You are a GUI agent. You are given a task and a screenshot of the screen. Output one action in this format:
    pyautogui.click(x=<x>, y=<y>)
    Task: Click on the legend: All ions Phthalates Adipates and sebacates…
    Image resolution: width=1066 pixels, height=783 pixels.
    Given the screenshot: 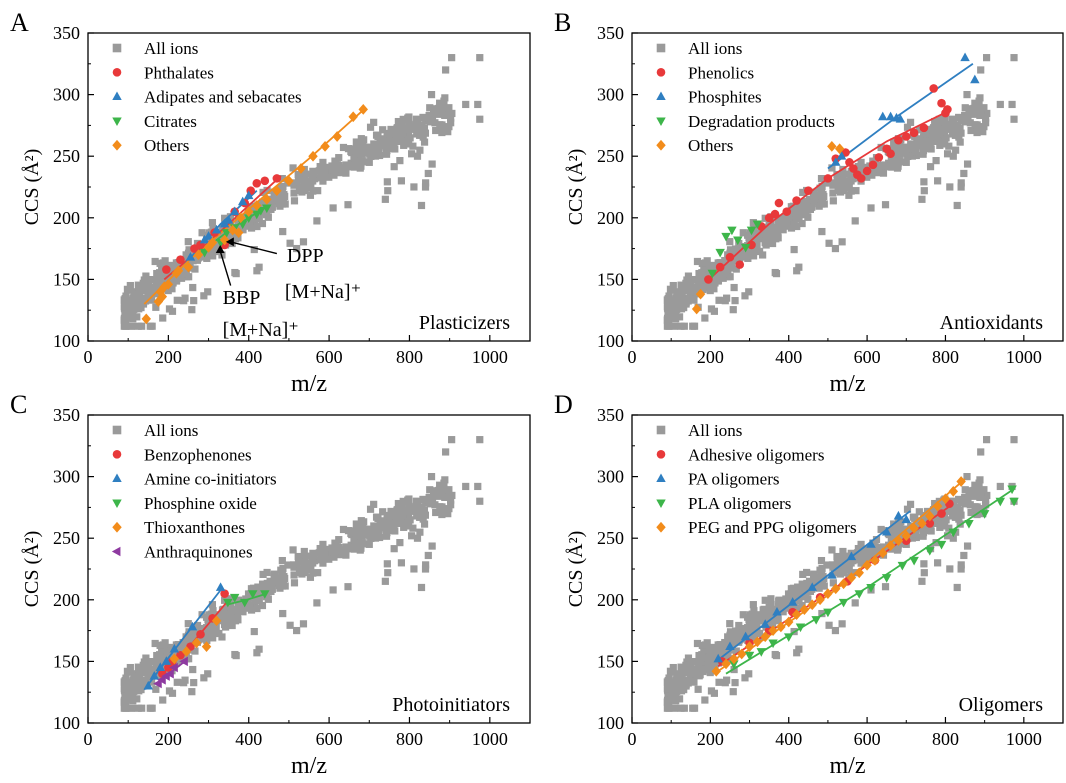 What is the action you would take?
    pyautogui.click(x=207, y=97)
    